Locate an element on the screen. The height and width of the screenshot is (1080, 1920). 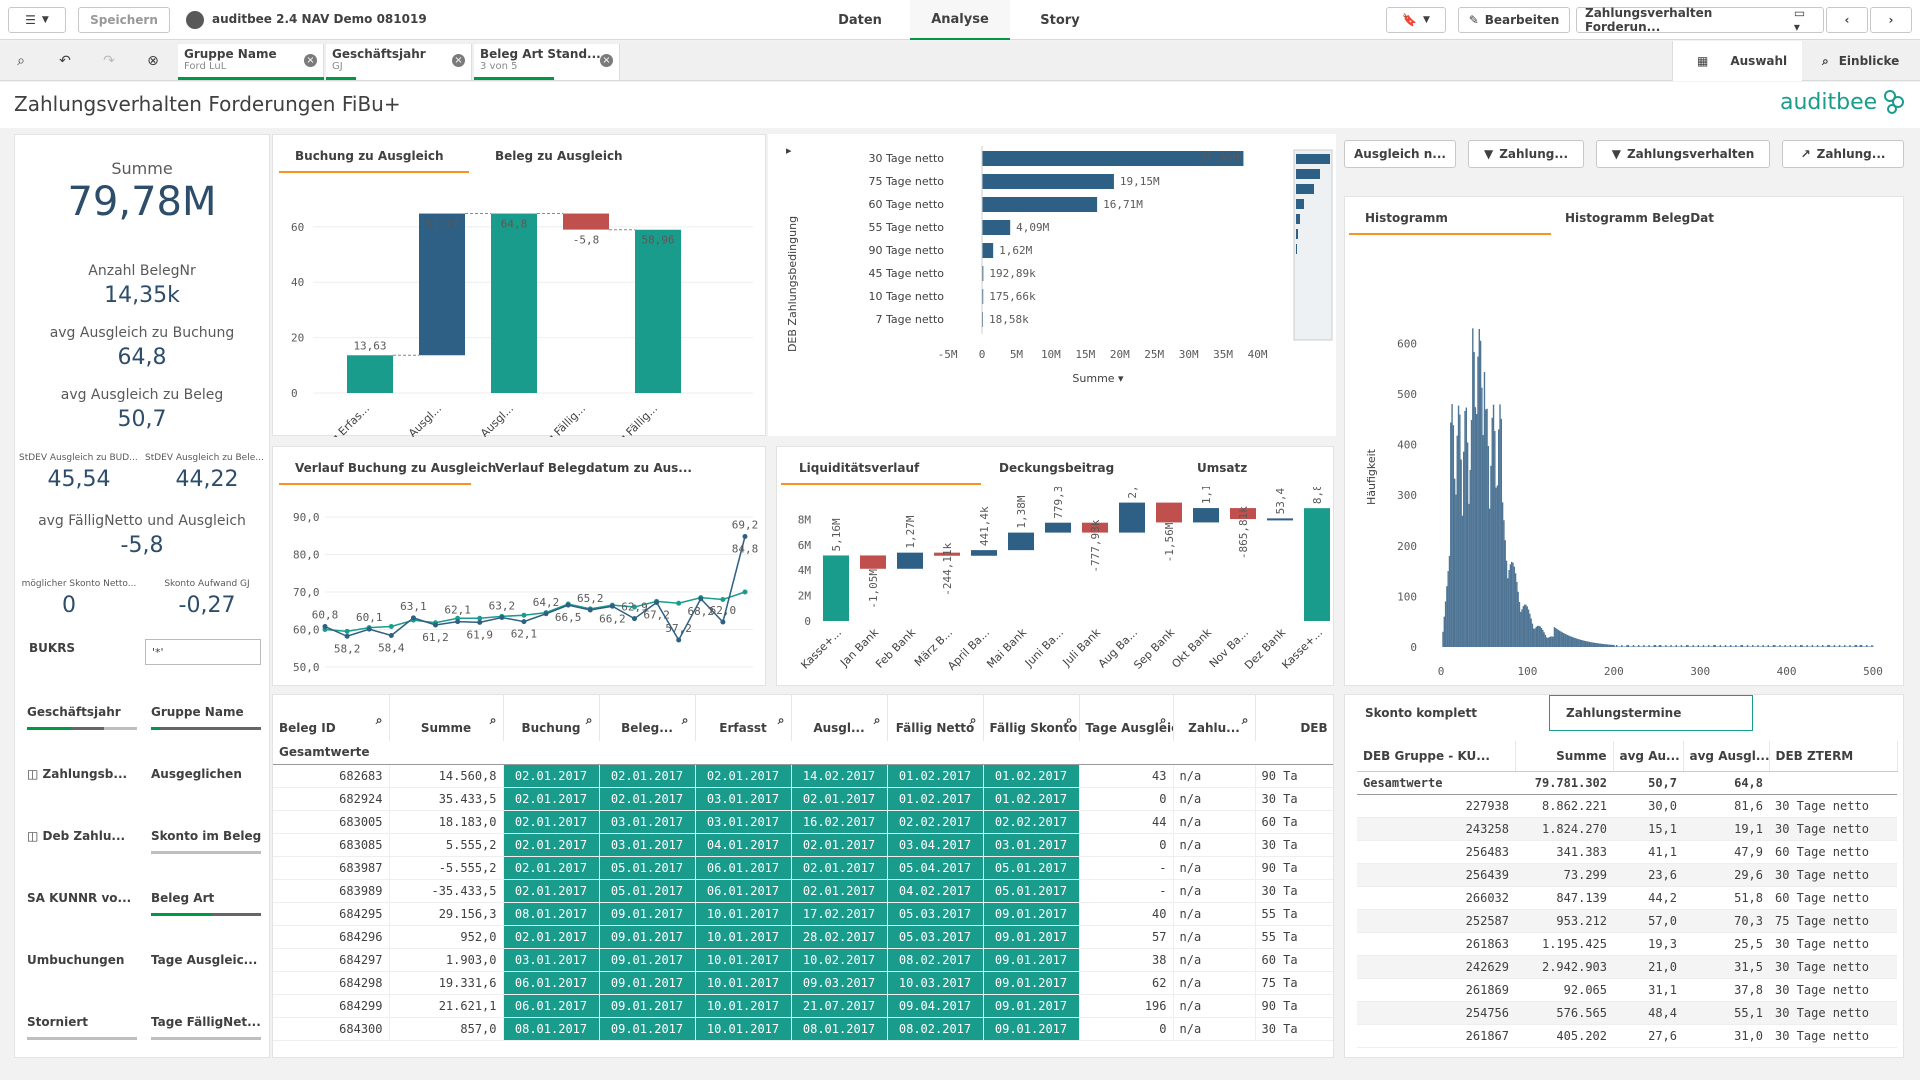
smart-search-icon: ⌕ is located at coordinates (21, 61).